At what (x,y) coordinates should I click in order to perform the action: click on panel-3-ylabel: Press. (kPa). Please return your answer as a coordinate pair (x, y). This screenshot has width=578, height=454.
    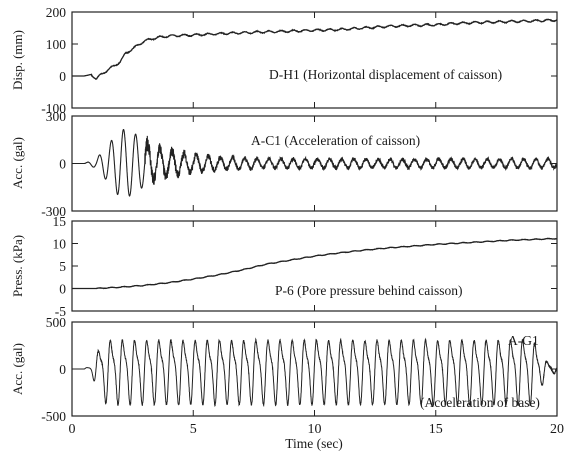
    Looking at the image, I should click on (17, 266).